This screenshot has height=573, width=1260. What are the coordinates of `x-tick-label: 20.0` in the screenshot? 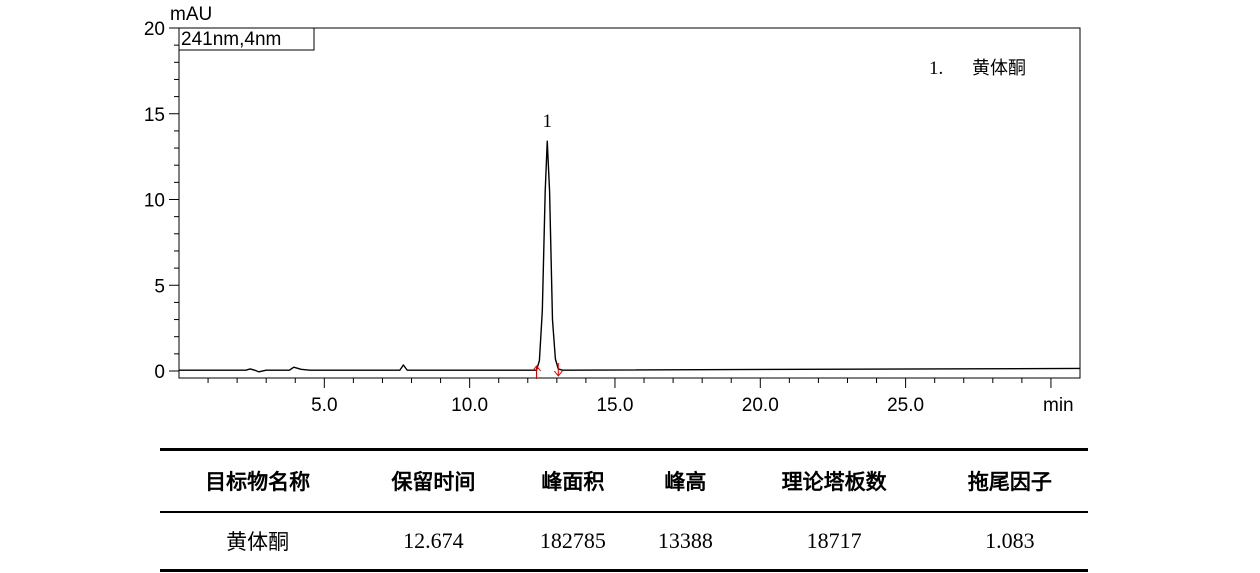 It's located at (760, 405).